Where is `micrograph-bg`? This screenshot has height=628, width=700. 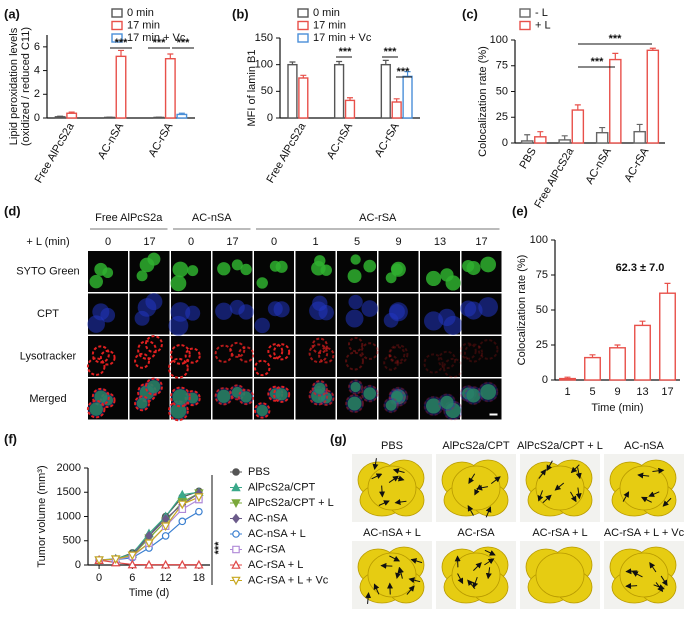 micrograph-bg is located at coordinates (274, 356).